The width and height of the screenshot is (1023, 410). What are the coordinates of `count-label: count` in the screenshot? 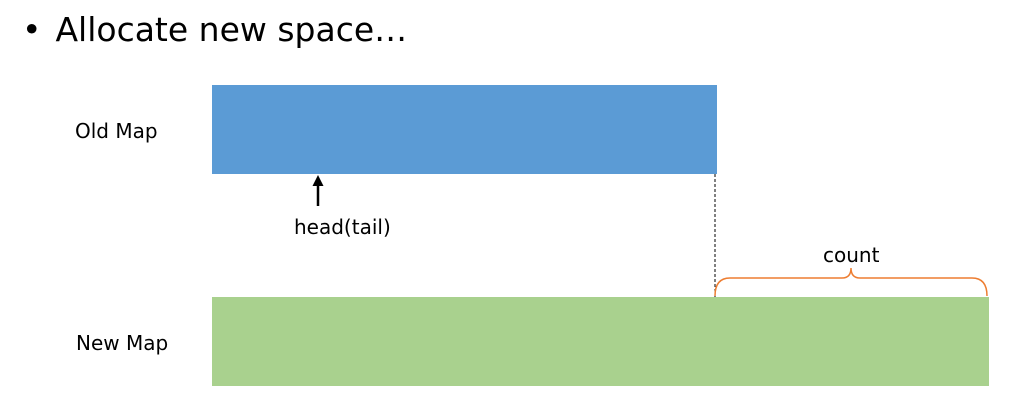 It's located at (851, 255).